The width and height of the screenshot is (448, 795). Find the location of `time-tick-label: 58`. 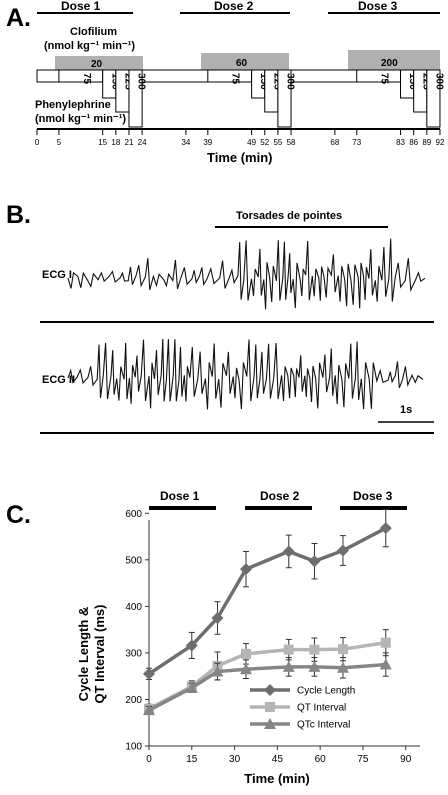

time-tick-label: 58 is located at coordinates (291, 142).